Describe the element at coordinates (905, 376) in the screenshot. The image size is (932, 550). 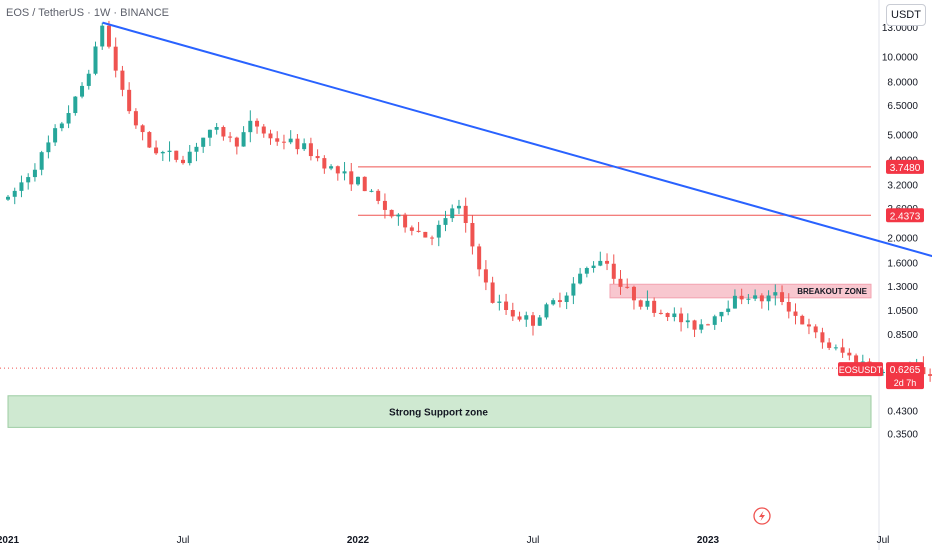
I see `last-price-badge` at that location.